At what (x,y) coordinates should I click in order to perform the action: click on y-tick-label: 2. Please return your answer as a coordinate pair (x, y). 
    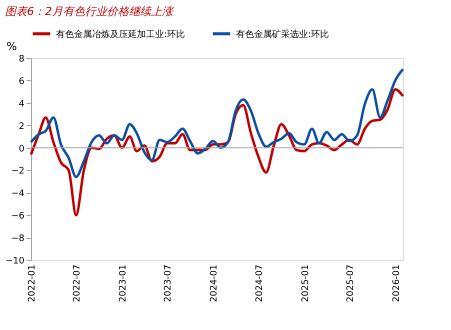
    Looking at the image, I should click on (21, 127).